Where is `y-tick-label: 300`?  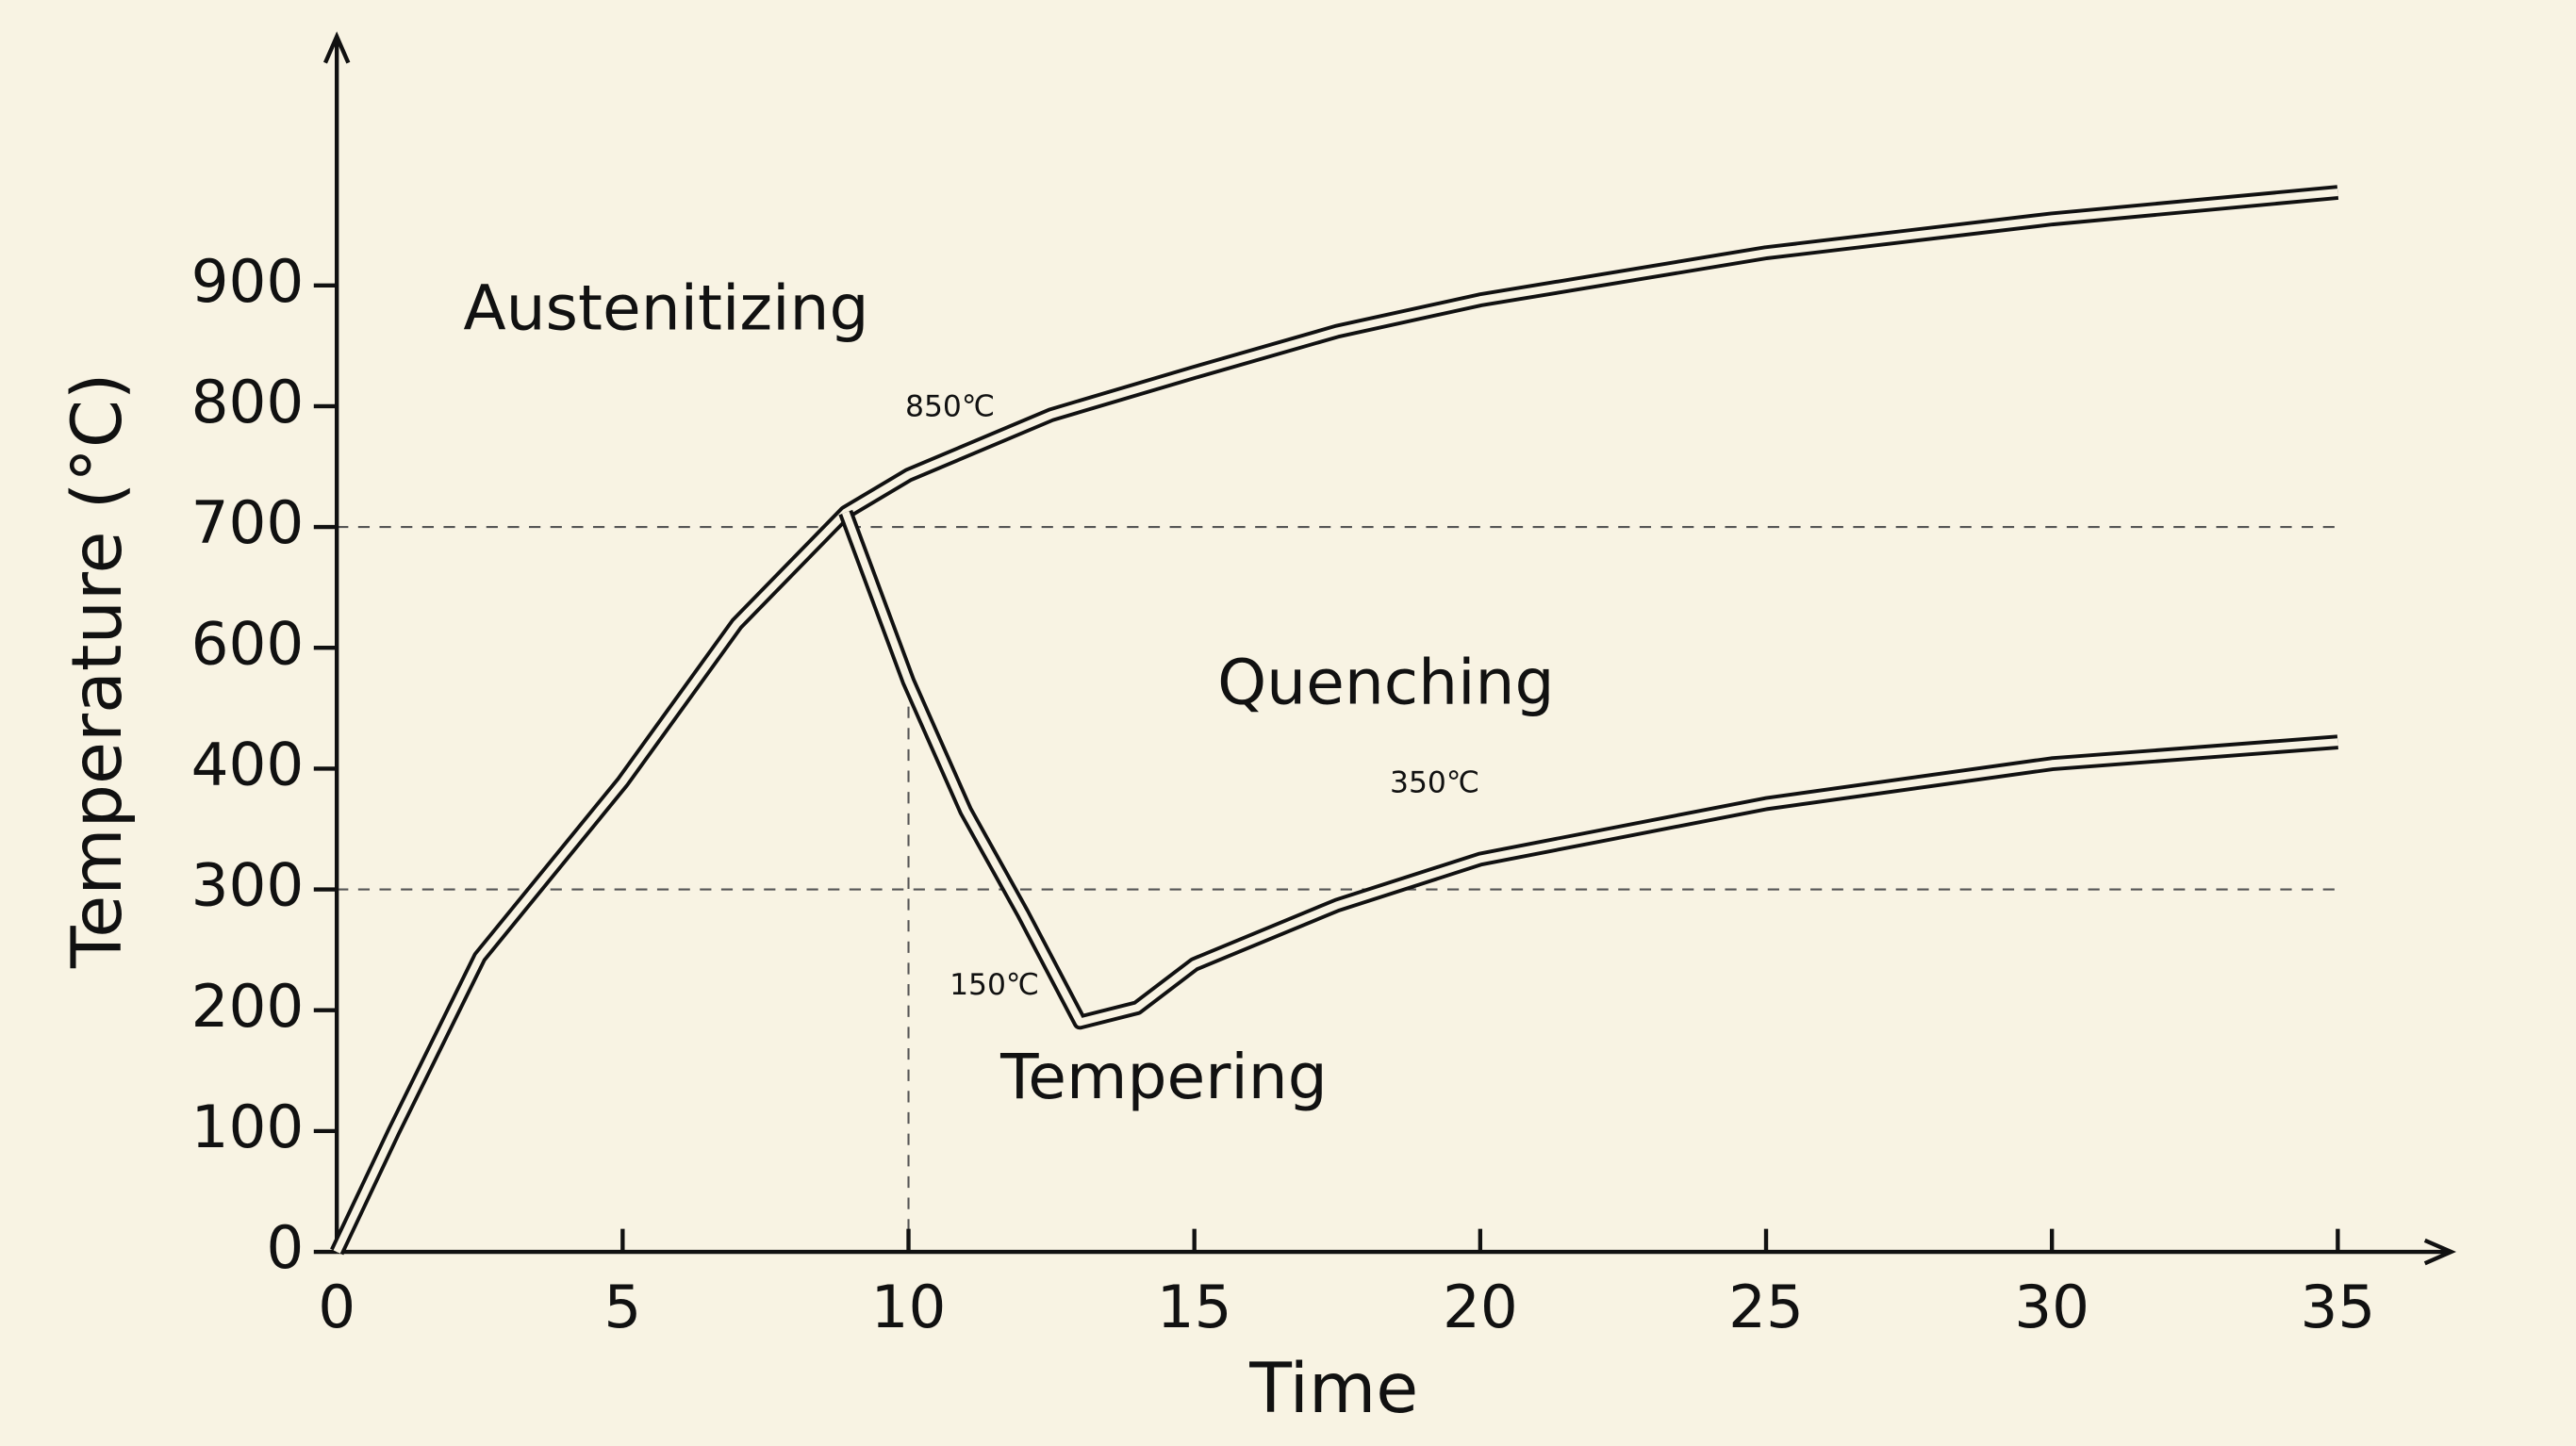 y-tick-label: 300 is located at coordinates (248, 885).